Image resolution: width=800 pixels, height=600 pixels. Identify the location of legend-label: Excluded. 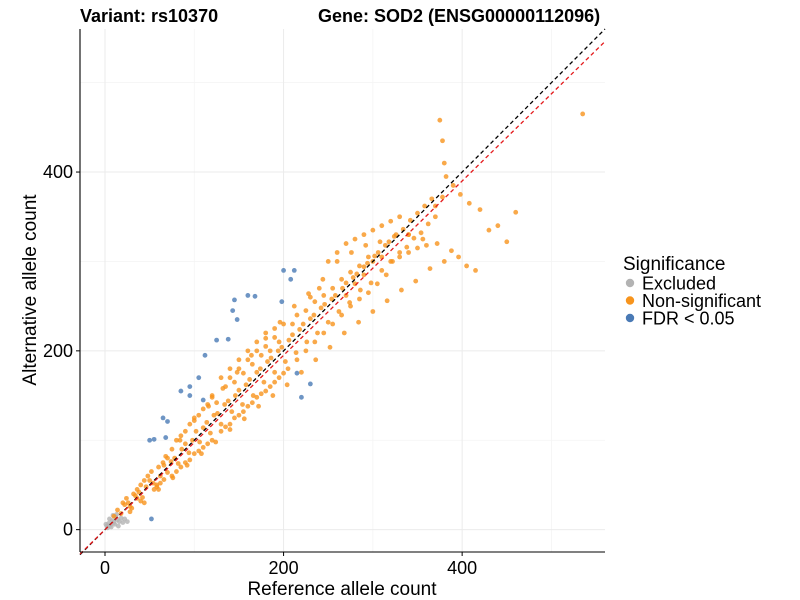
(679, 284).